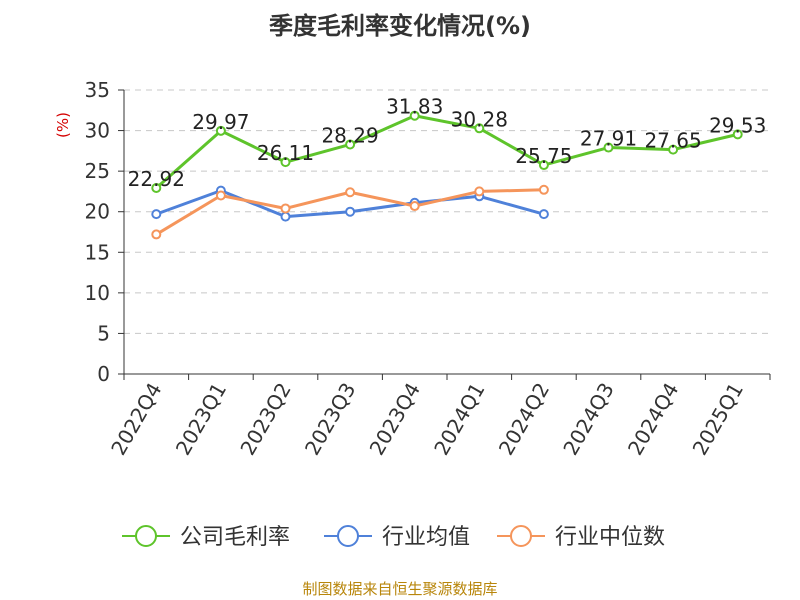  Describe the element at coordinates (400, 26) in the screenshot. I see `chart-title: 季度毛利率变化情况(%)` at that location.